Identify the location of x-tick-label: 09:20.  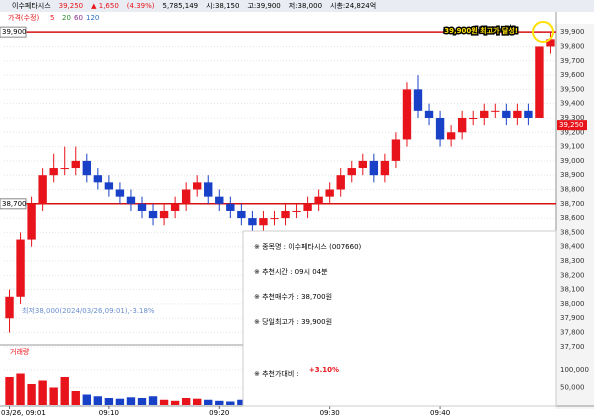
(219, 413).